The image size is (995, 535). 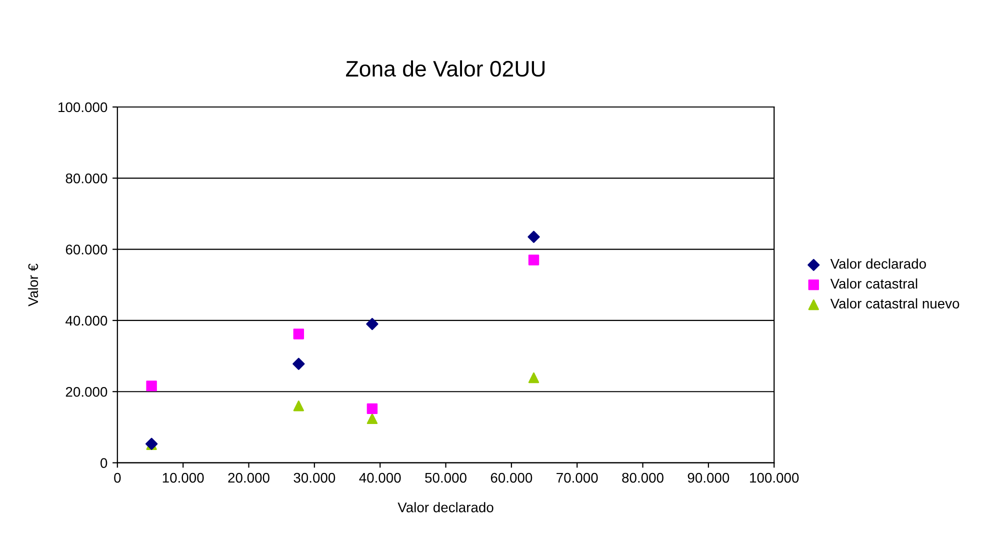 What do you see at coordinates (117, 477) in the screenshot?
I see `x-tick-label: 0` at bounding box center [117, 477].